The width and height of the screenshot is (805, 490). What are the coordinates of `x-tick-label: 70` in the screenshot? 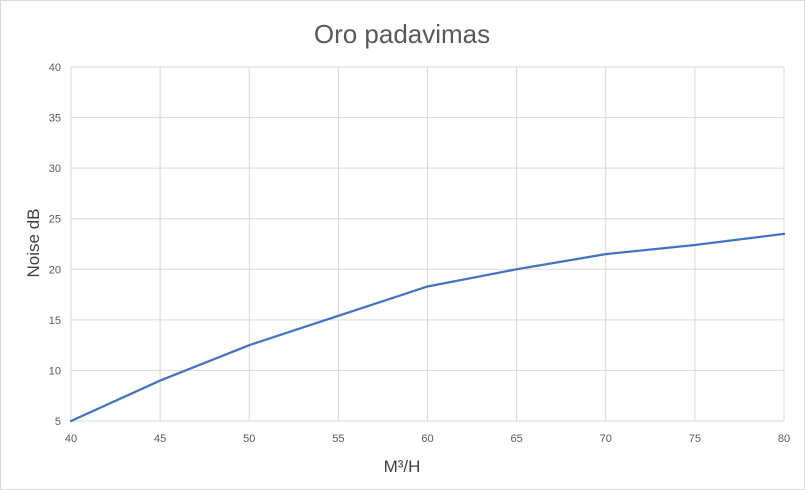 It's located at (606, 439).